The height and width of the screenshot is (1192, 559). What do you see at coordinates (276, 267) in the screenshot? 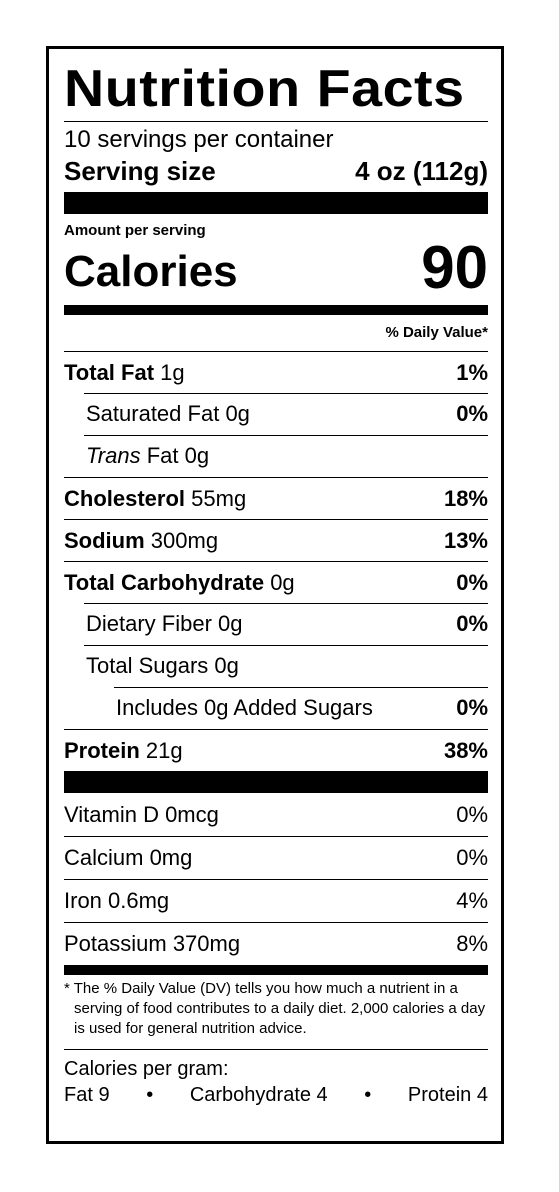
I see `calories-row: Calories 90` at bounding box center [276, 267].